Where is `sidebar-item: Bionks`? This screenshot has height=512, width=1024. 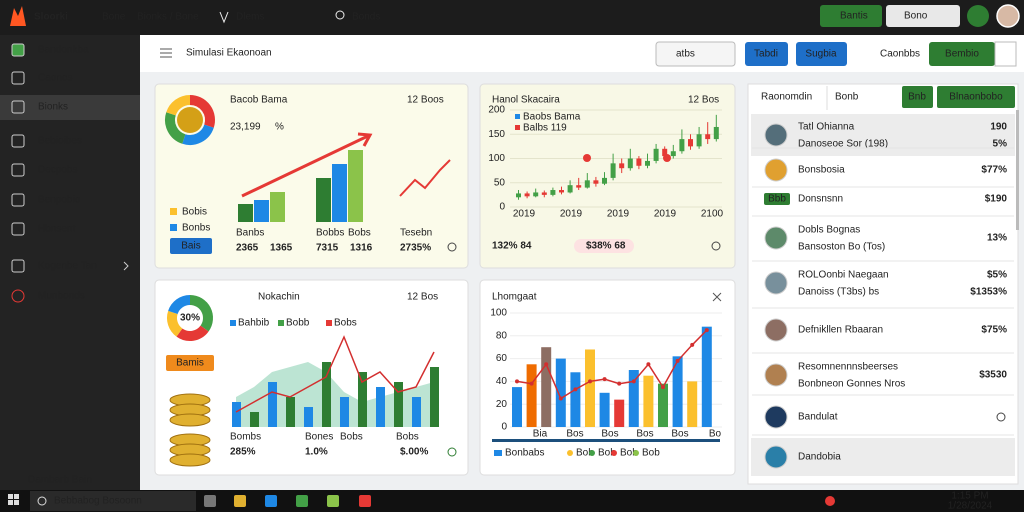 sidebar-item: Bionks is located at coordinates (53, 107).